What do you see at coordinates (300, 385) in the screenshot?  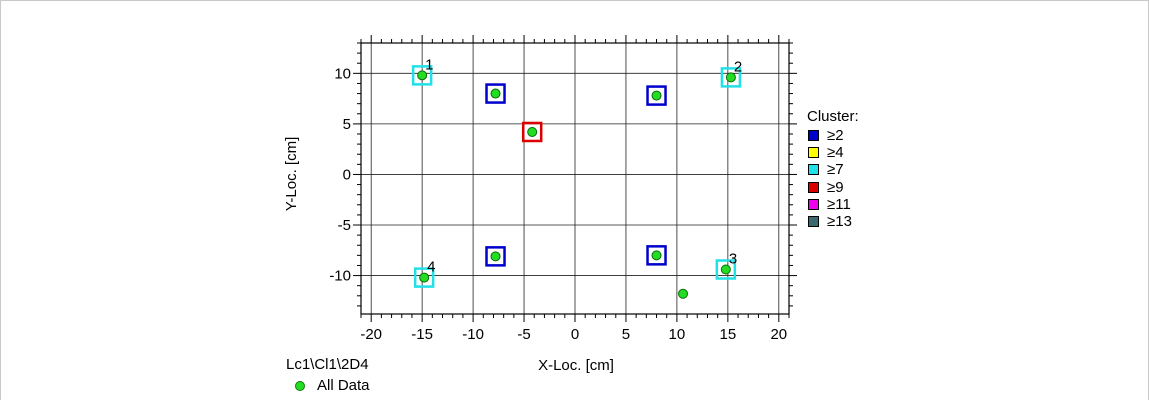 I see `data-legend-swatch` at bounding box center [300, 385].